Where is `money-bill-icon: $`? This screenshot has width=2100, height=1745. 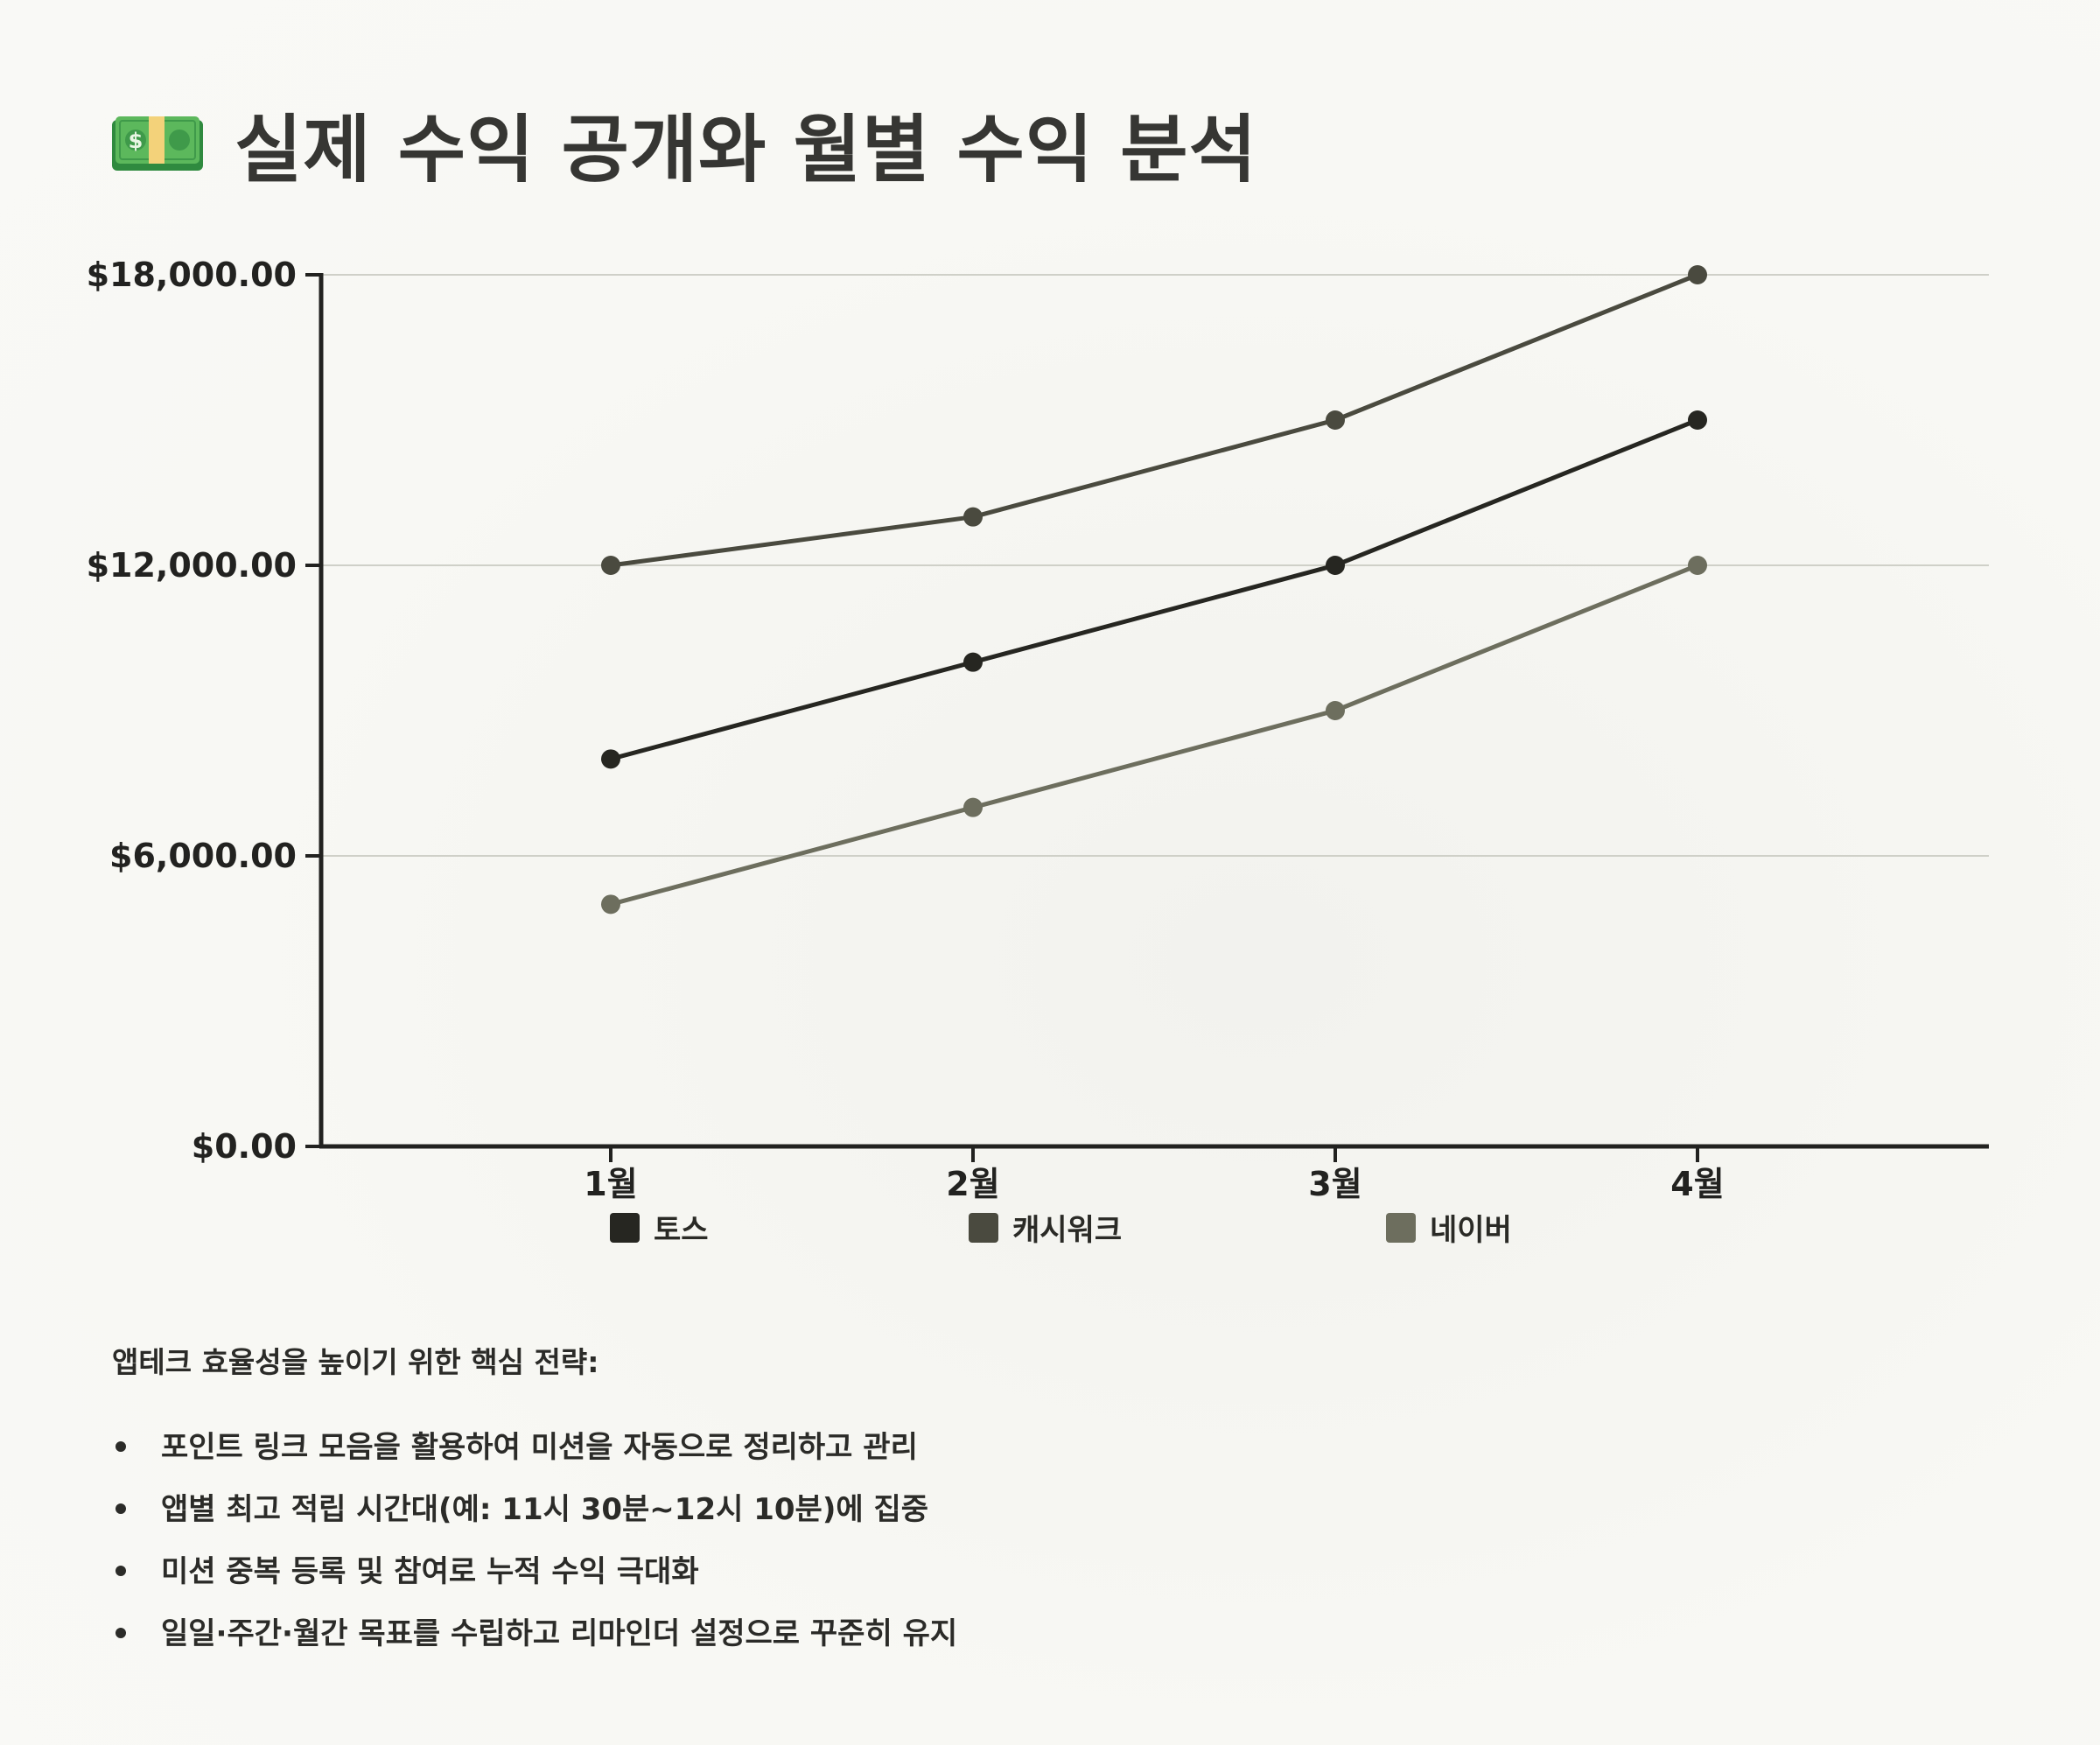
money-bill-icon: $ is located at coordinates (157, 143).